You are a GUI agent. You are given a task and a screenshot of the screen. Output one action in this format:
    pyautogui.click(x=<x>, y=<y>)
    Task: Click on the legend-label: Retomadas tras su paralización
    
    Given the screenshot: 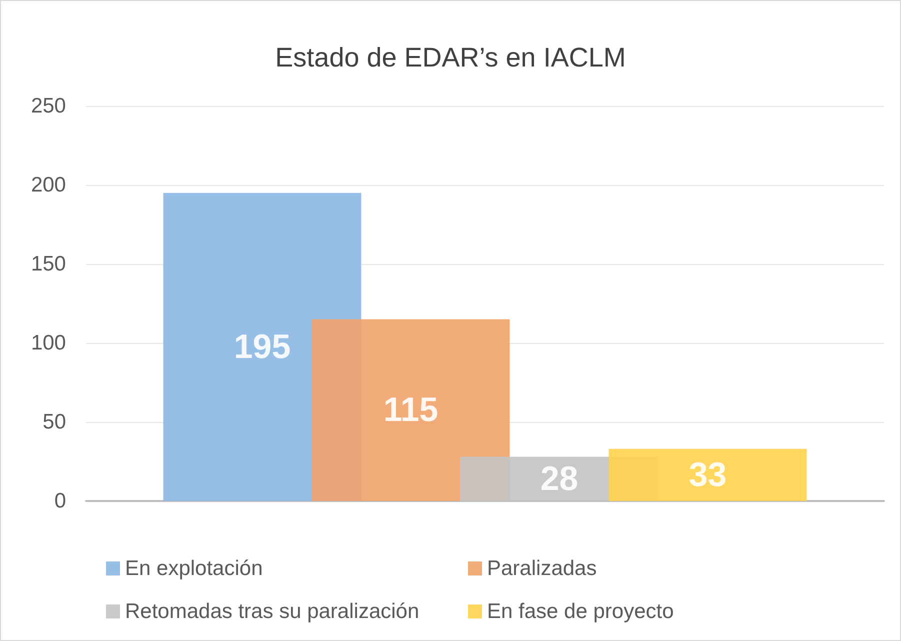 What is the action you would take?
    pyautogui.click(x=272, y=611)
    